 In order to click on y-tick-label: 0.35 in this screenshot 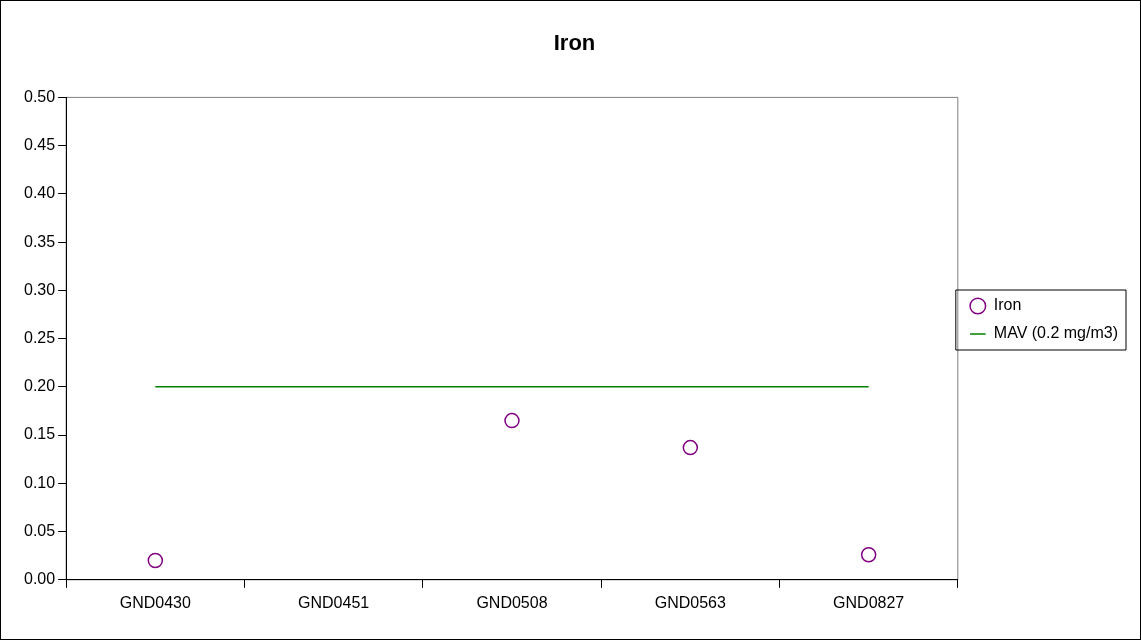, I will do `click(40, 241)`.